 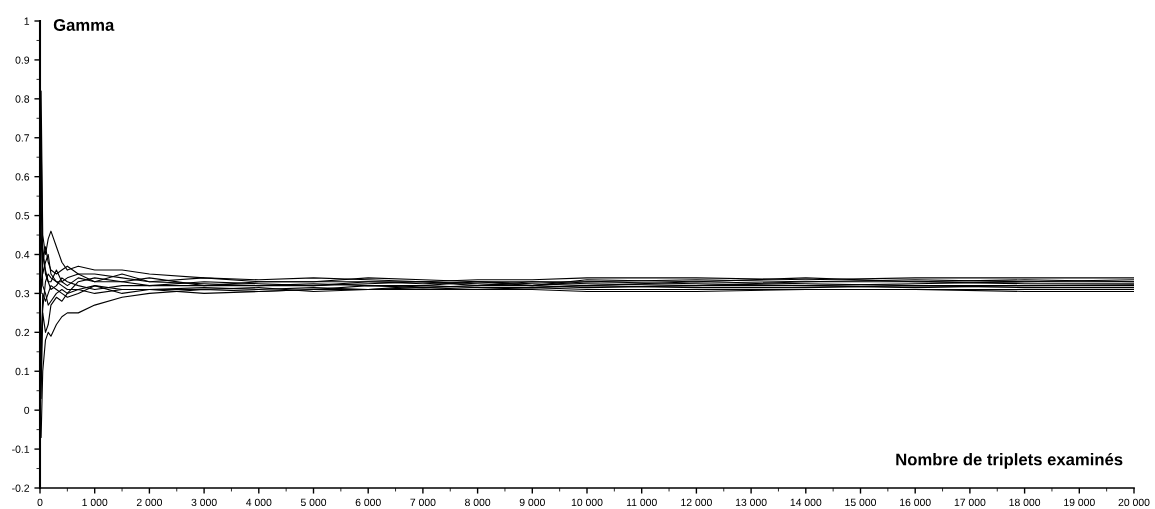 I want to click on x-tick-label: 18 000, so click(x=1025, y=502).